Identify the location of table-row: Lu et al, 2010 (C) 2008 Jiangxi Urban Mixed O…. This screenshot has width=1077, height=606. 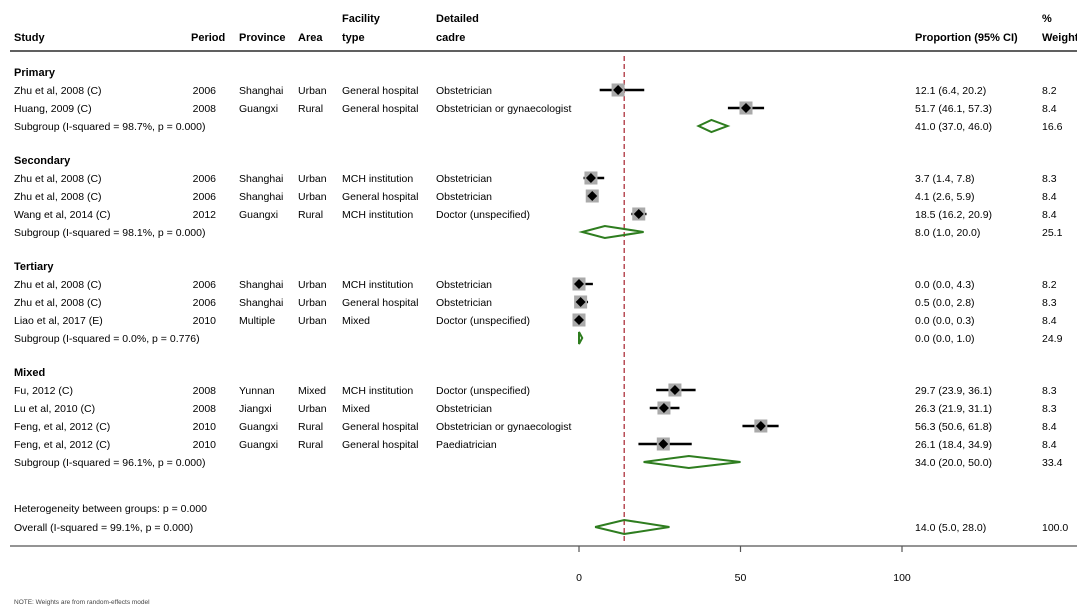
(535, 409).